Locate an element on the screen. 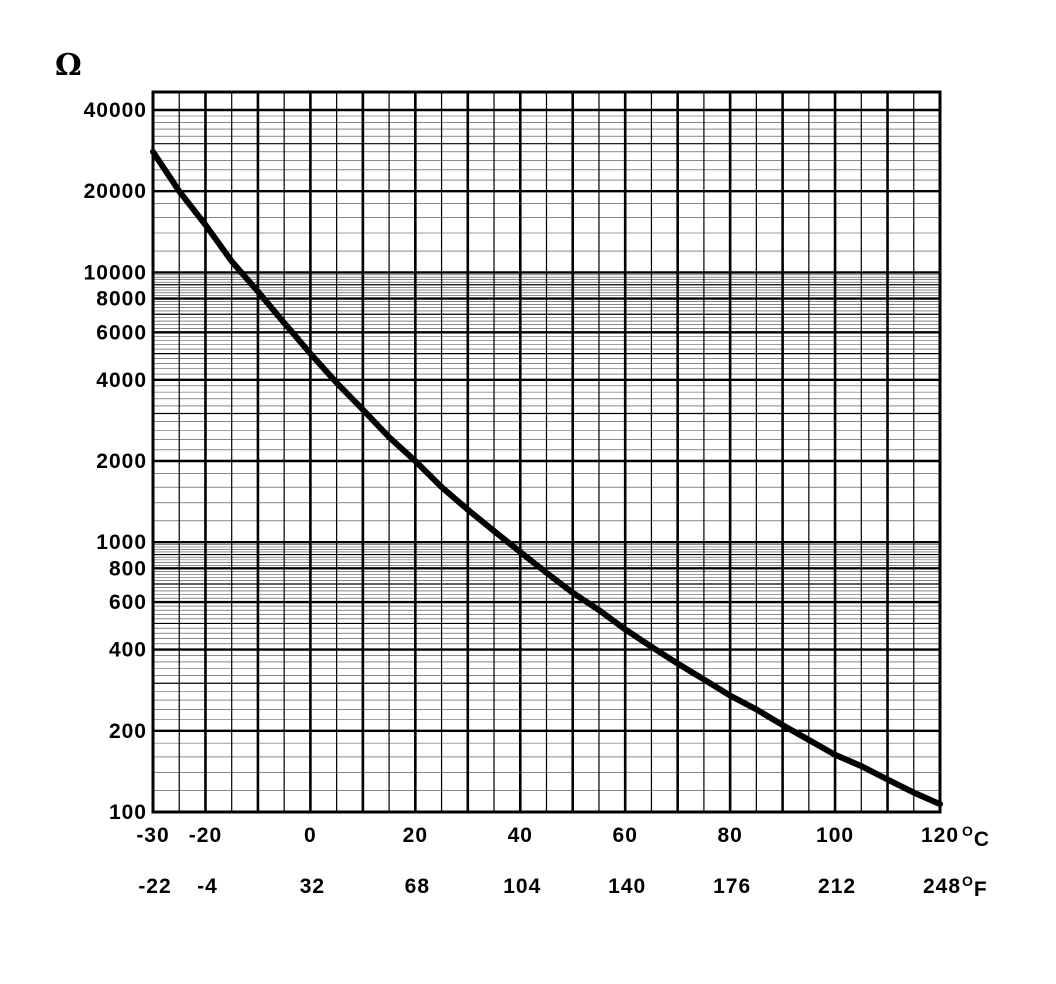  y-tick-label: 40000 is located at coordinates (115, 110).